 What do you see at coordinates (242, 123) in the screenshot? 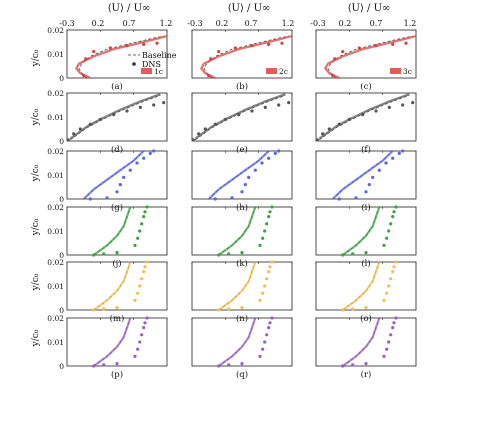
I see `panel: (e)` at bounding box center [242, 123].